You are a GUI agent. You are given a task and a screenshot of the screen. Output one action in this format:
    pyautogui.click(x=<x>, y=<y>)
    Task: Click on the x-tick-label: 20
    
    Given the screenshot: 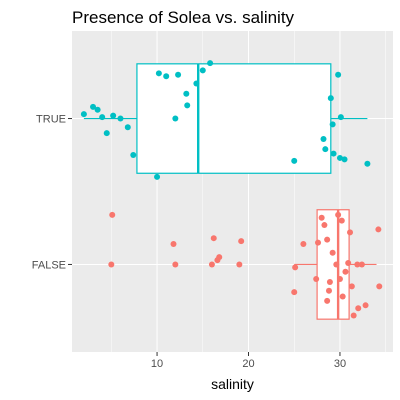 What is the action you would take?
    pyautogui.click(x=248, y=364)
    